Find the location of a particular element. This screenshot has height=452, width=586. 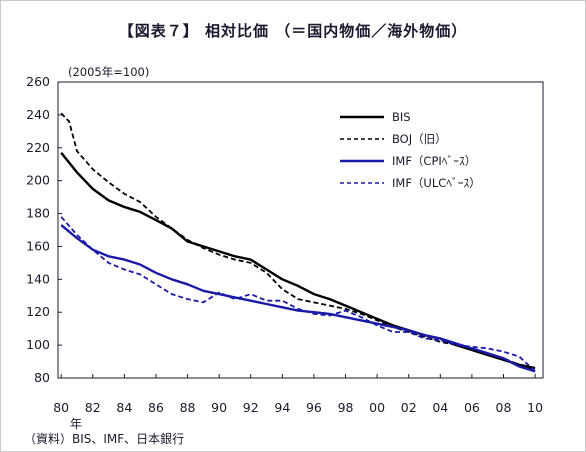

y-tick-label: 260 is located at coordinates (38, 81).